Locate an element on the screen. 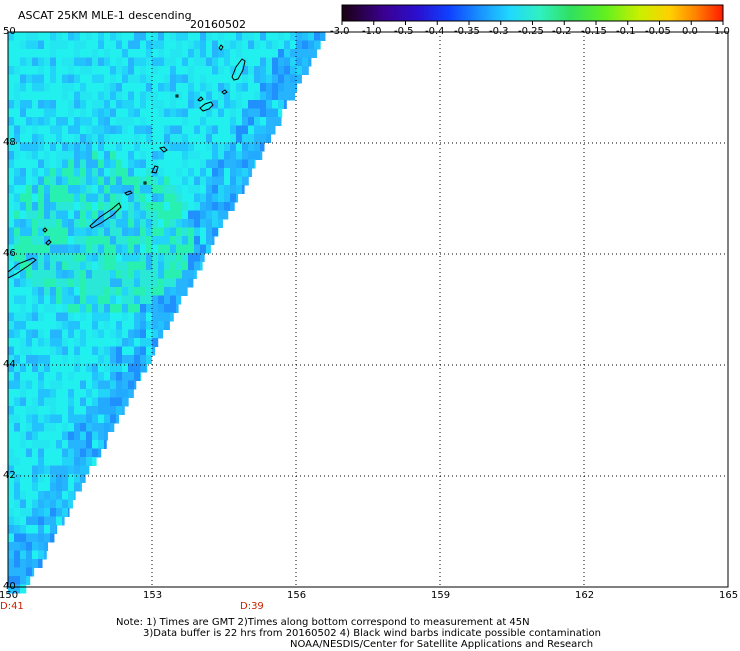  colorbar-tick-label: 1.0 is located at coordinates (722, 31).